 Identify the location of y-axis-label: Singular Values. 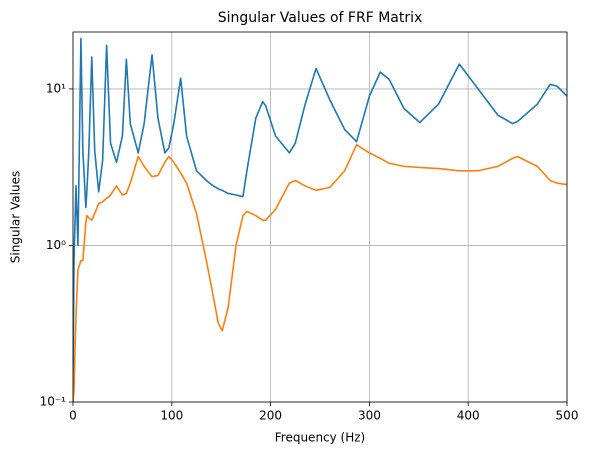
(16, 217).